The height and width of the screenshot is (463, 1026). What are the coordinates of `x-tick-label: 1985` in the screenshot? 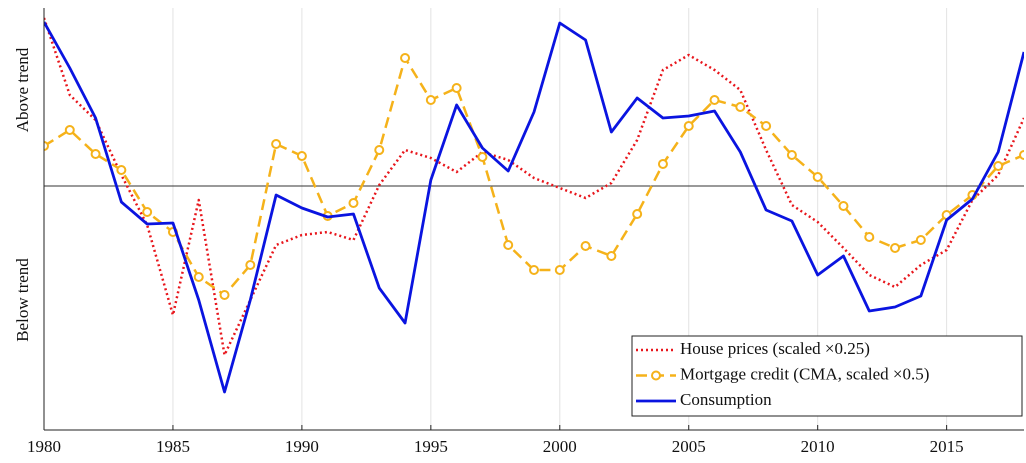 It's located at (173, 446).